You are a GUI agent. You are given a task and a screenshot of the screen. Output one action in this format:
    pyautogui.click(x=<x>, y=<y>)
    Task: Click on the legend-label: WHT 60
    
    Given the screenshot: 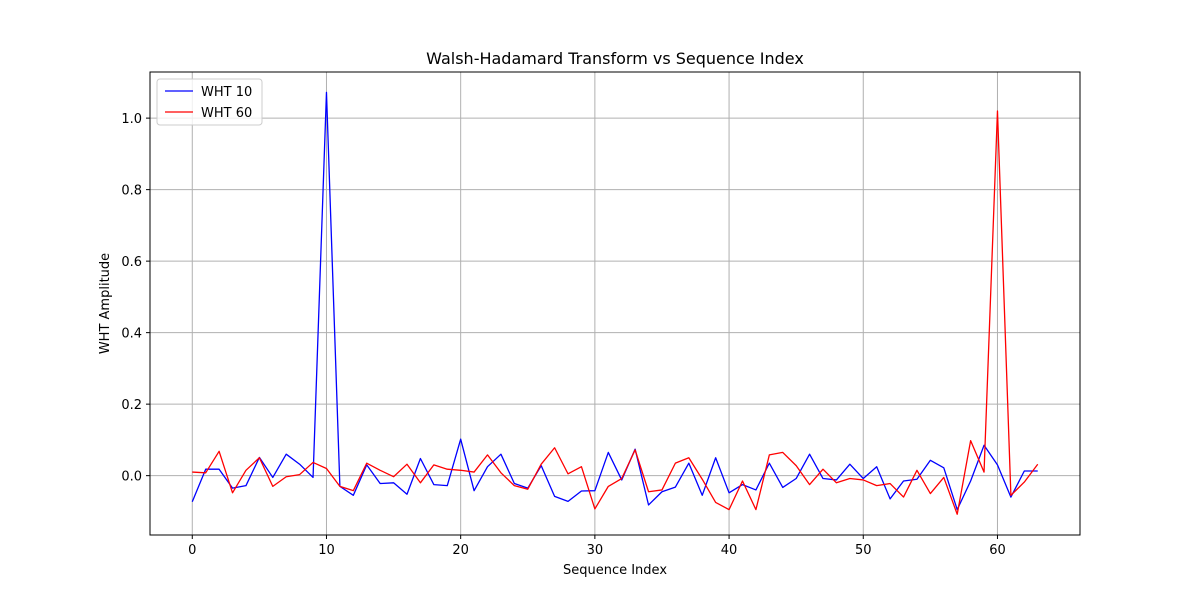 What is the action you would take?
    pyautogui.click(x=226, y=113)
    